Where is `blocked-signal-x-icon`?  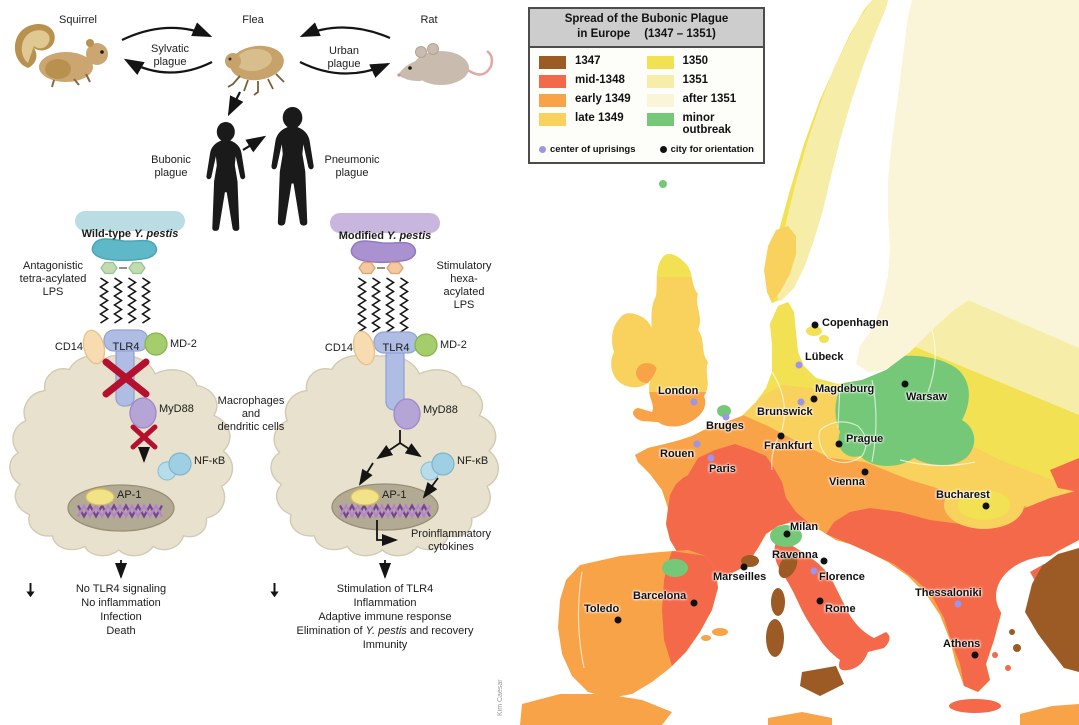
blocked-signal-x-icon is located at coordinates (130, 404).